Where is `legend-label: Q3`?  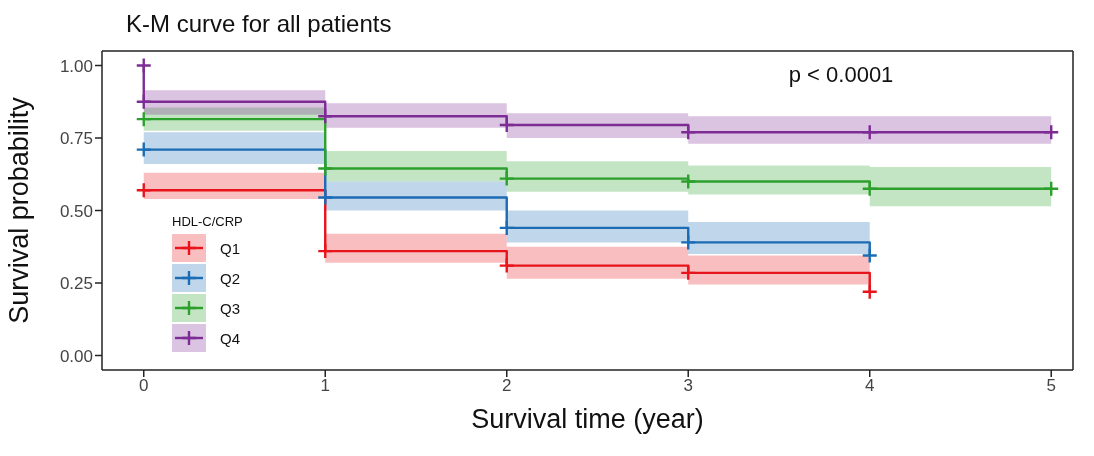
legend-label: Q3 is located at coordinates (230, 308).